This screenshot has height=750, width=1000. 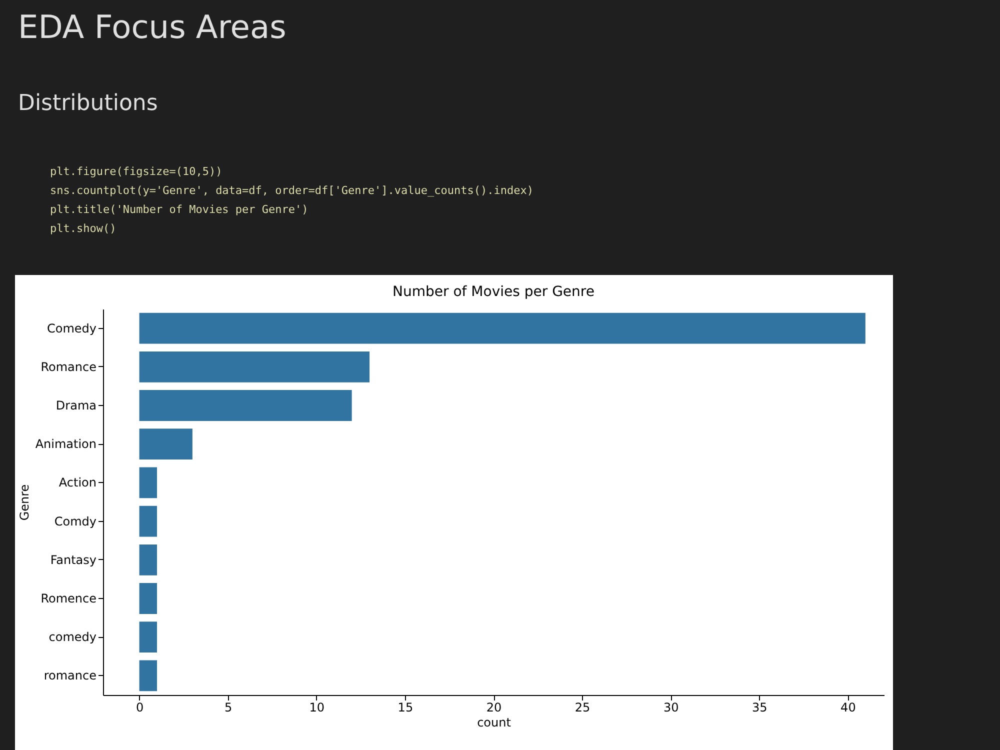 What do you see at coordinates (136, 171) in the screenshot?
I see `text: plt.figure(figsize=(10,5))` at bounding box center [136, 171].